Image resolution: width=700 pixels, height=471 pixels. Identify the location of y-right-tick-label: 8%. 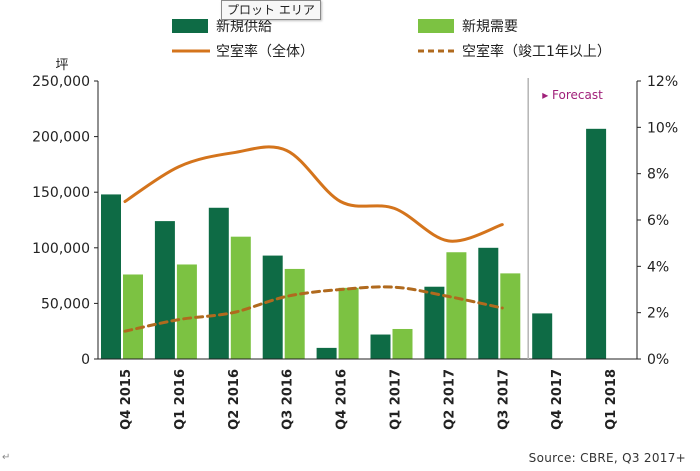
(658, 175).